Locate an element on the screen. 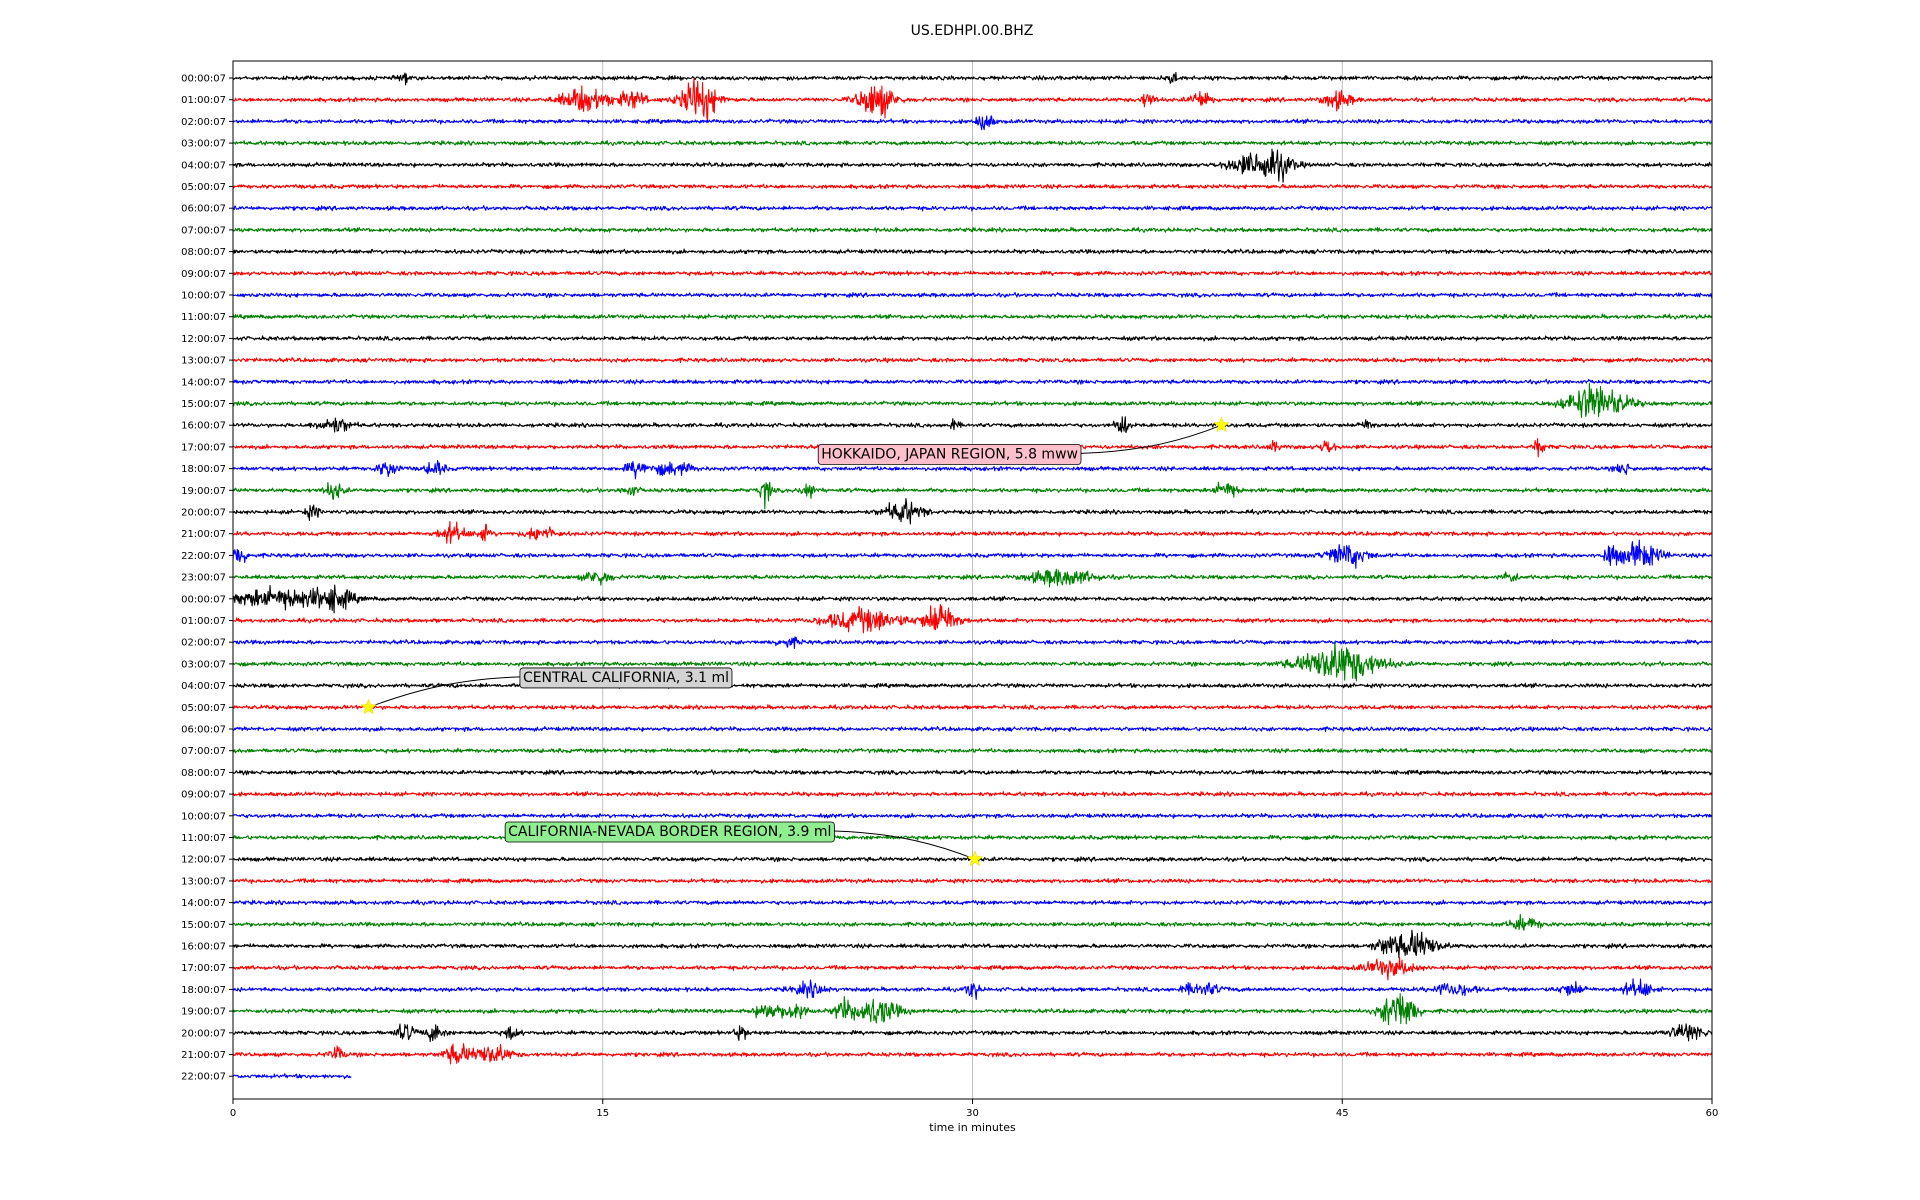  x-axis-label: time in minutes is located at coordinates (972, 1127).